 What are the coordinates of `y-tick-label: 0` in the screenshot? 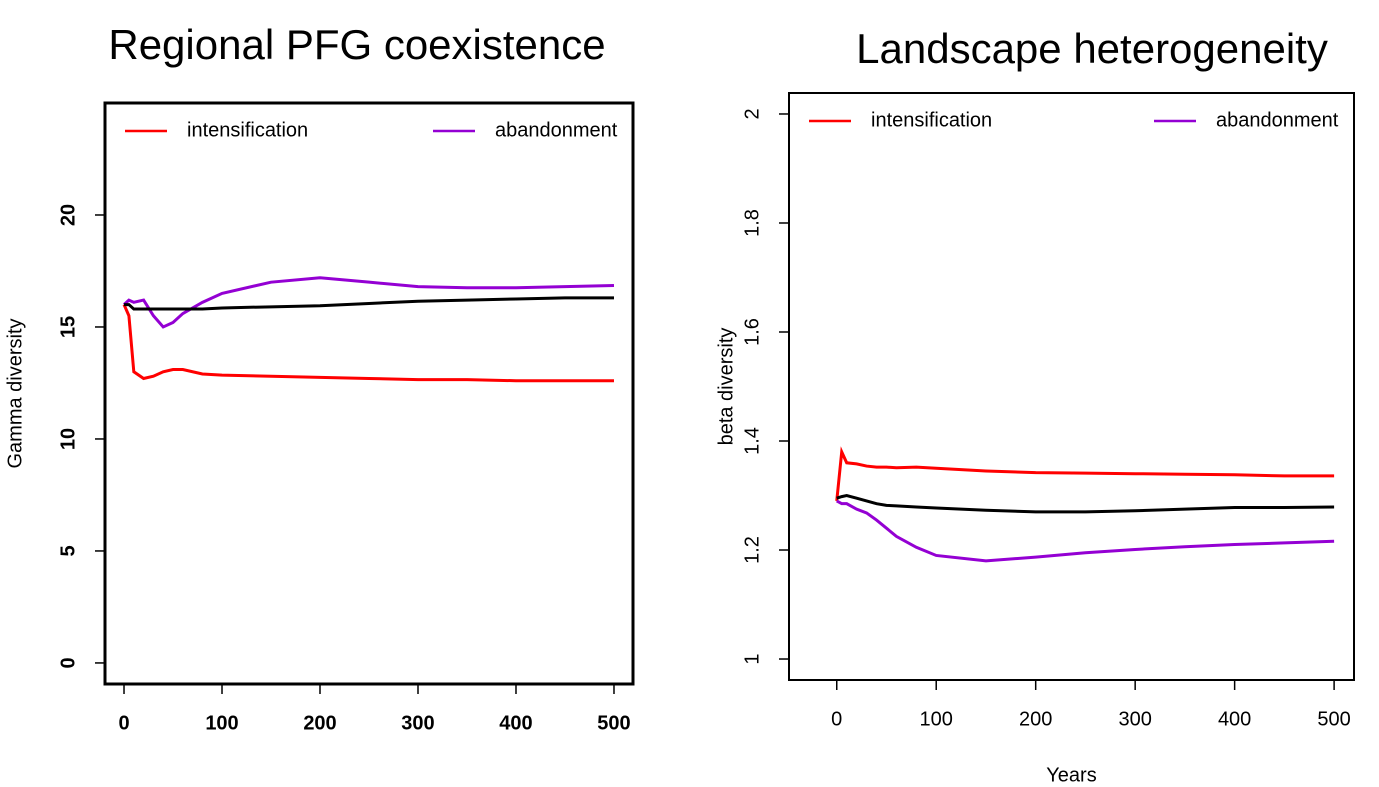 It's located at (68, 662).